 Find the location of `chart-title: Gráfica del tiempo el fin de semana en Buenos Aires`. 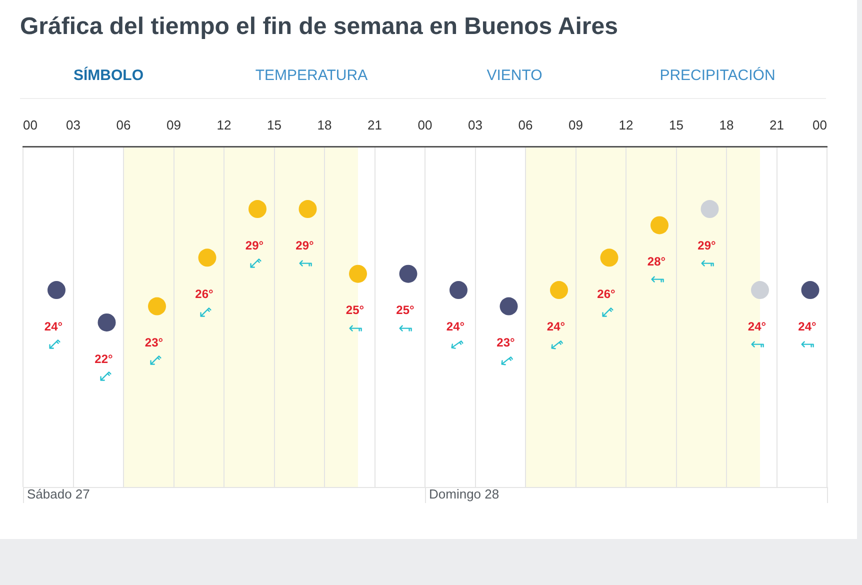

chart-title: Gráfica del tiempo el fin de semana en Buenos Aires is located at coordinates (319, 27).